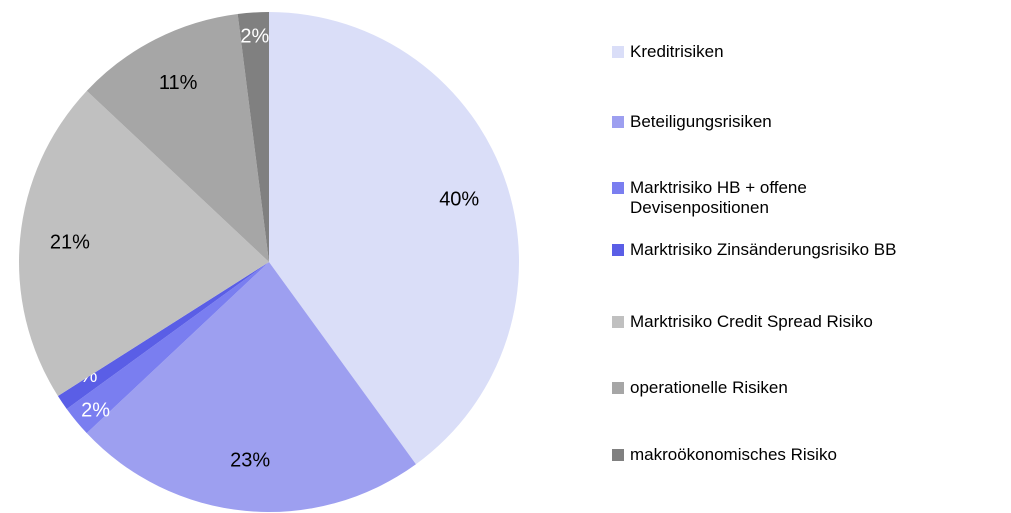 This screenshot has height=513, width=1011. What do you see at coordinates (250, 460) in the screenshot?
I see `data-label: 23%` at bounding box center [250, 460].